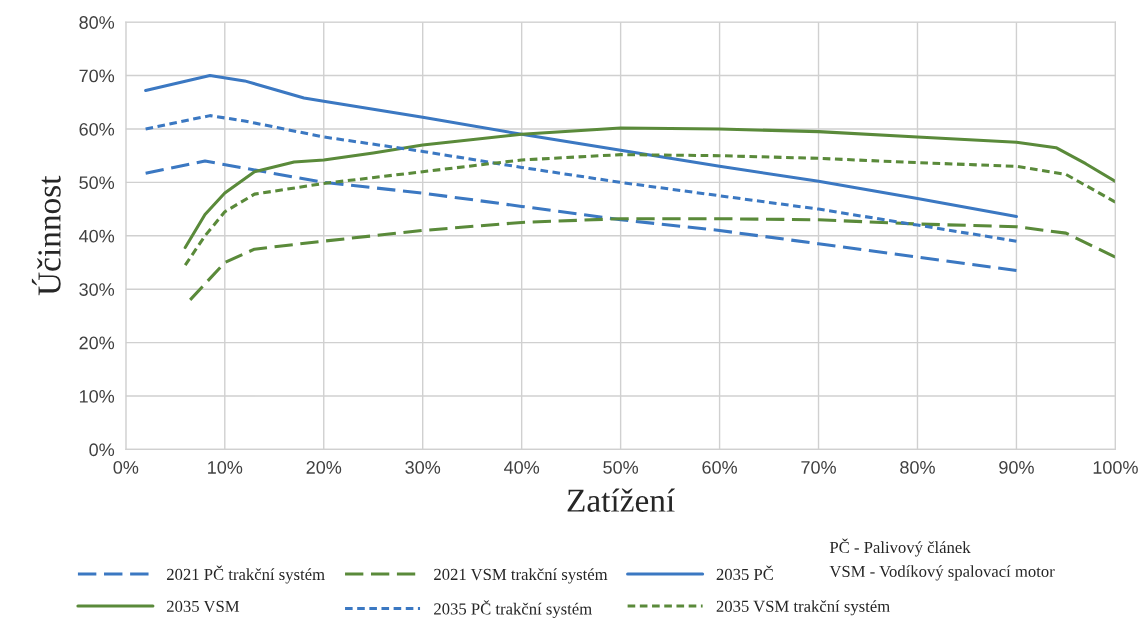 The height and width of the screenshot is (633, 1144). Describe the element at coordinates (97, 236) in the screenshot. I see `y-tick-label: 40%` at that location.